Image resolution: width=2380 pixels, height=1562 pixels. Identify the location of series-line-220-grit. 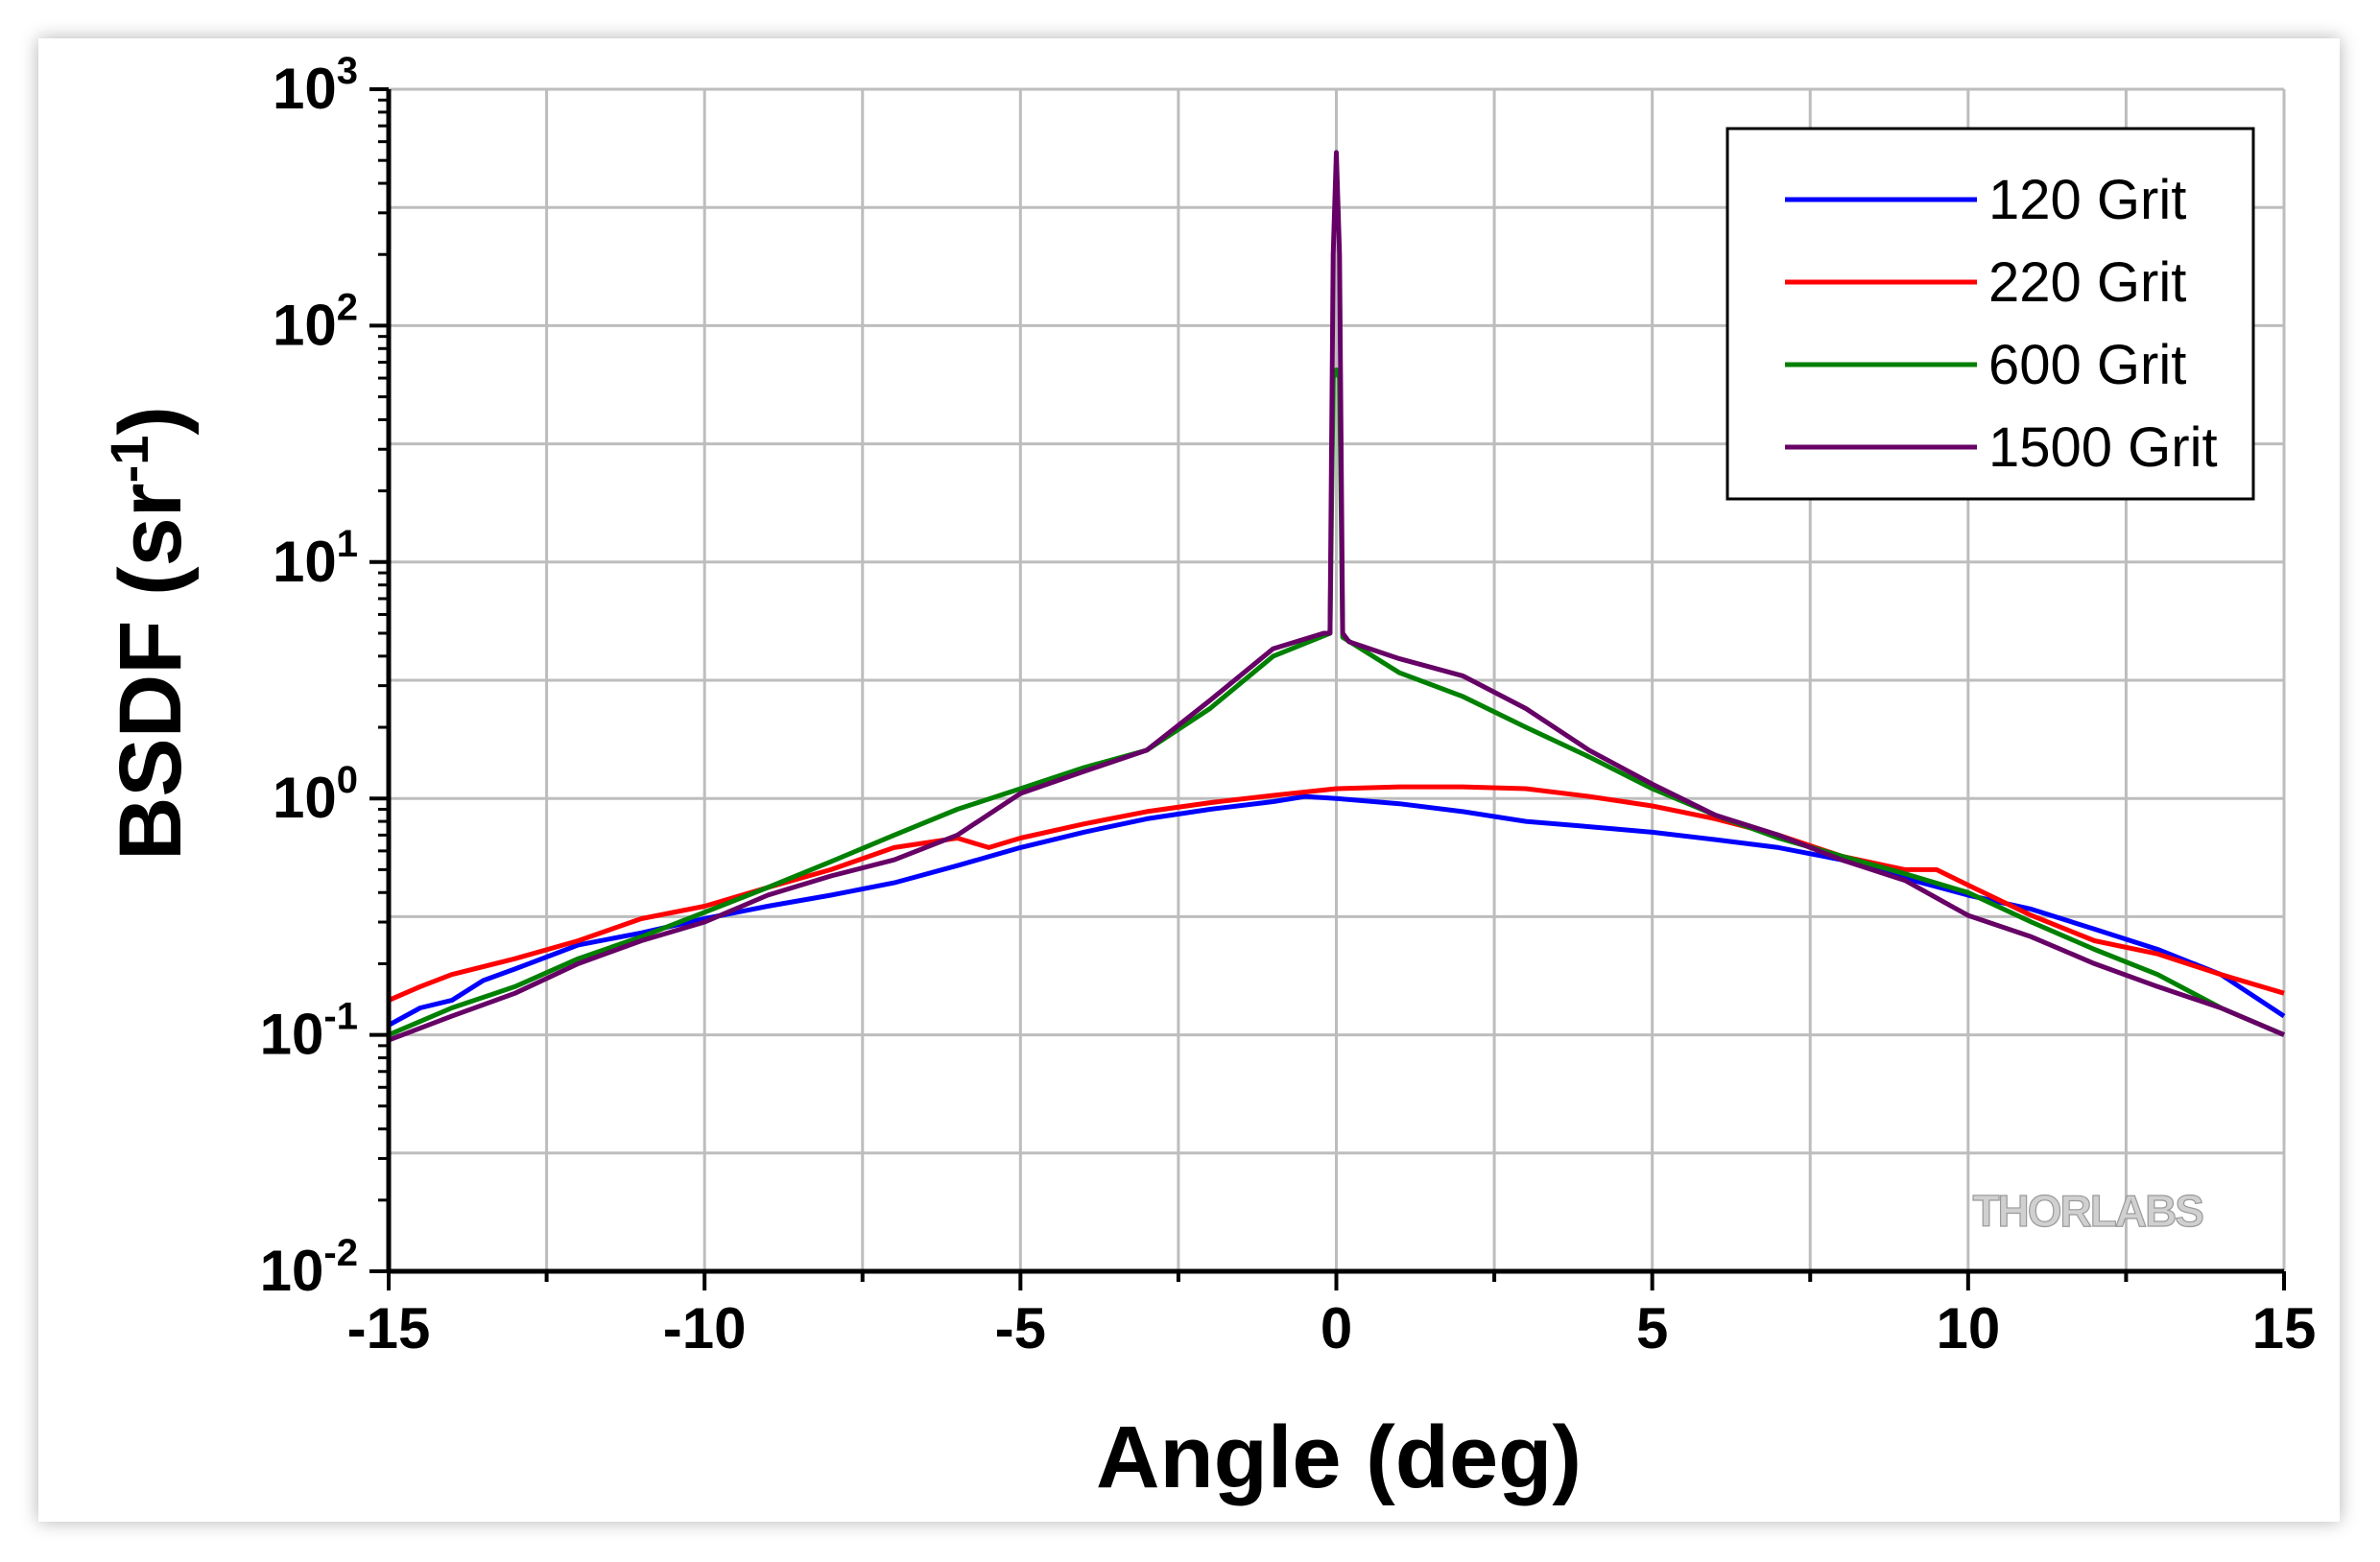
(1337, 893).